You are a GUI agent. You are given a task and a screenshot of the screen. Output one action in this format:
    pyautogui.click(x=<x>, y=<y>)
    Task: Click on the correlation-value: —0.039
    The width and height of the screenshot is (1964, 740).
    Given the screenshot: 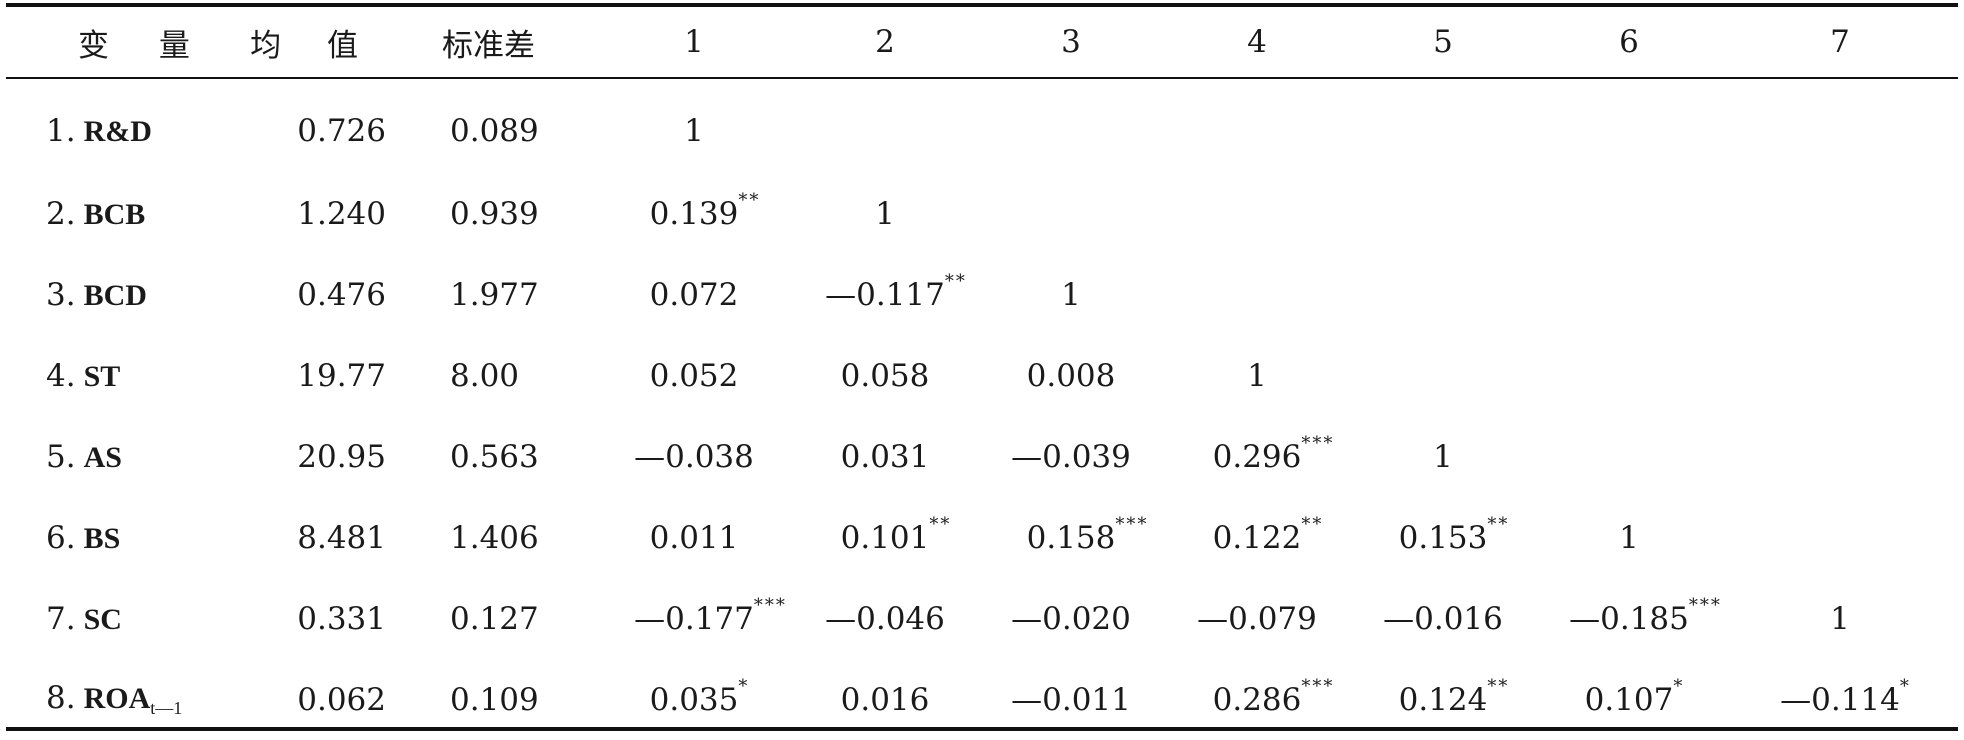 What is the action you would take?
    pyautogui.click(x=1071, y=457)
    